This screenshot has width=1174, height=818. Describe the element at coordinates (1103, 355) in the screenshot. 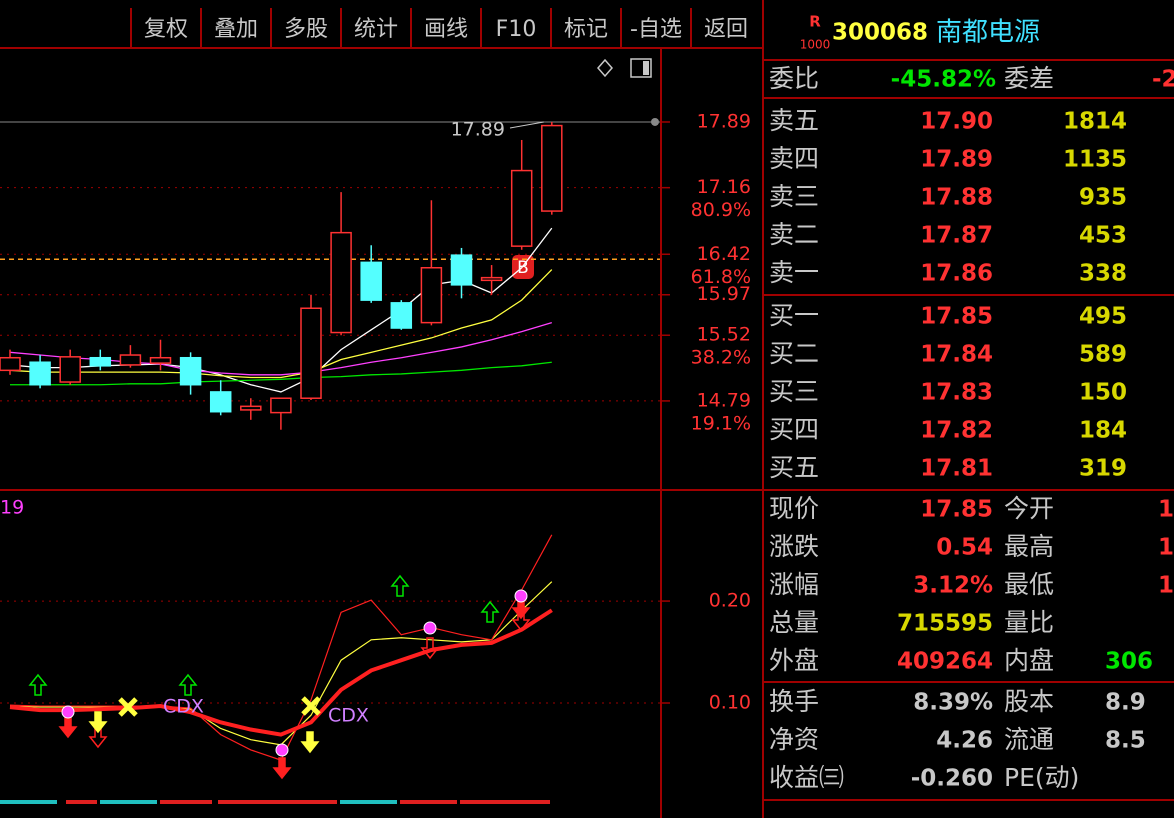

I see `book-volume: 589` at that location.